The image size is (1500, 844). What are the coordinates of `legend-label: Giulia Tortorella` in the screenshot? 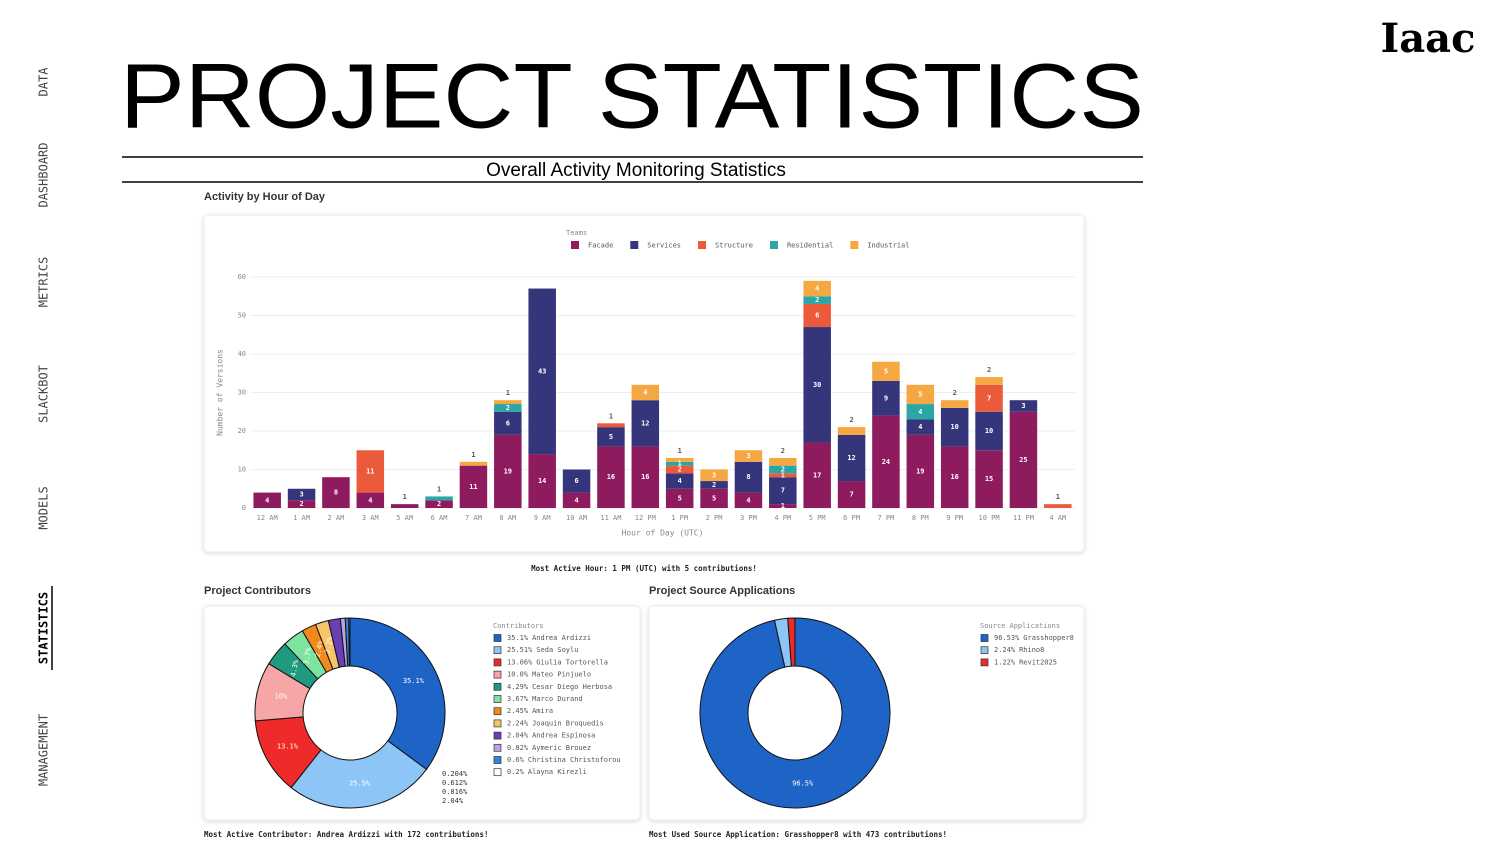 It's located at (572, 662).